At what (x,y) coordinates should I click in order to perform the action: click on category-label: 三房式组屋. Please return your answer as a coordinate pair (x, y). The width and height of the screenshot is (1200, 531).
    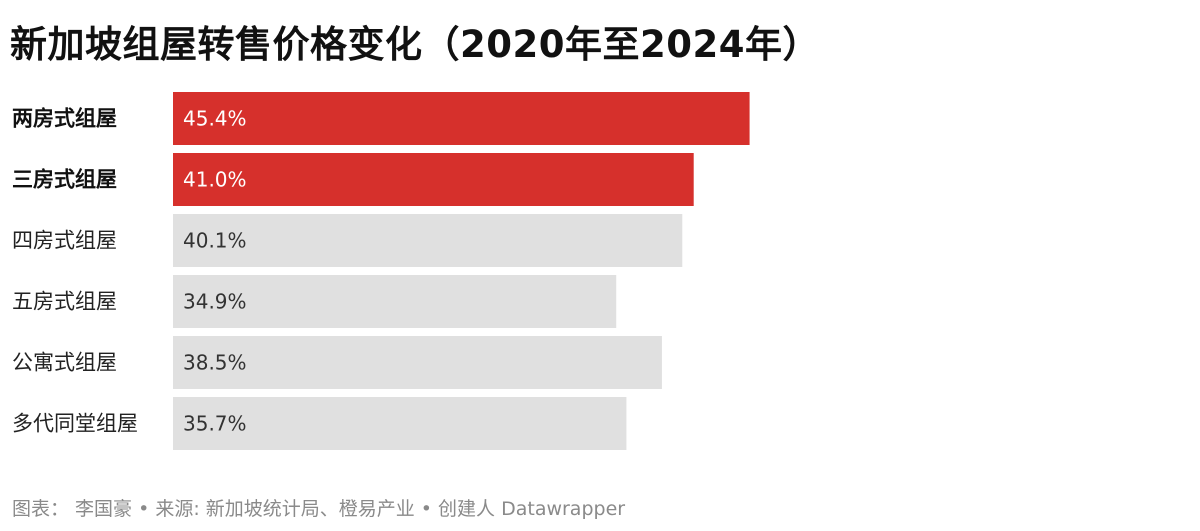
    Looking at the image, I should click on (64, 180).